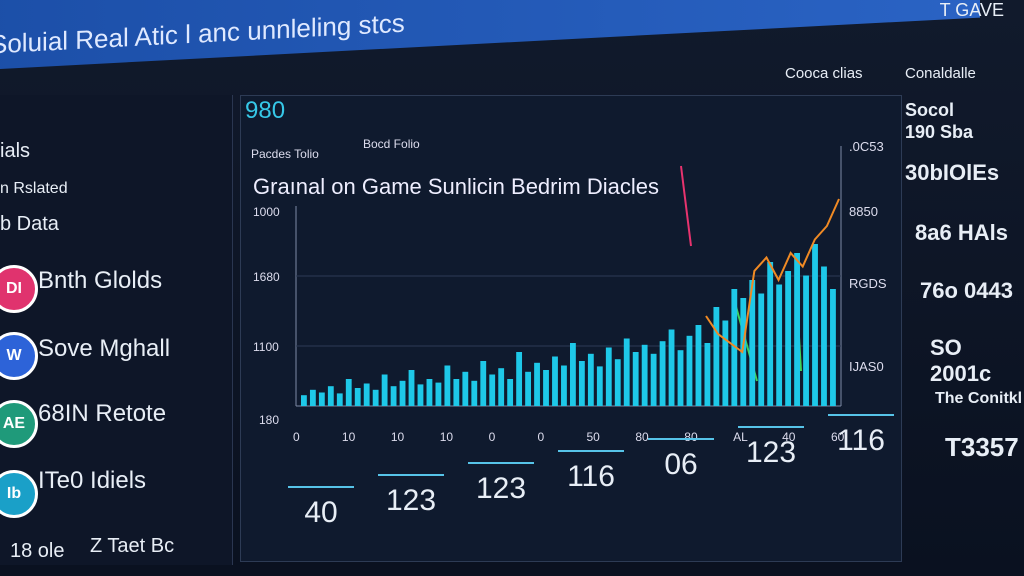  Describe the element at coordinates (824, 73) in the screenshot. I see `right-item: Cooca clias` at that location.